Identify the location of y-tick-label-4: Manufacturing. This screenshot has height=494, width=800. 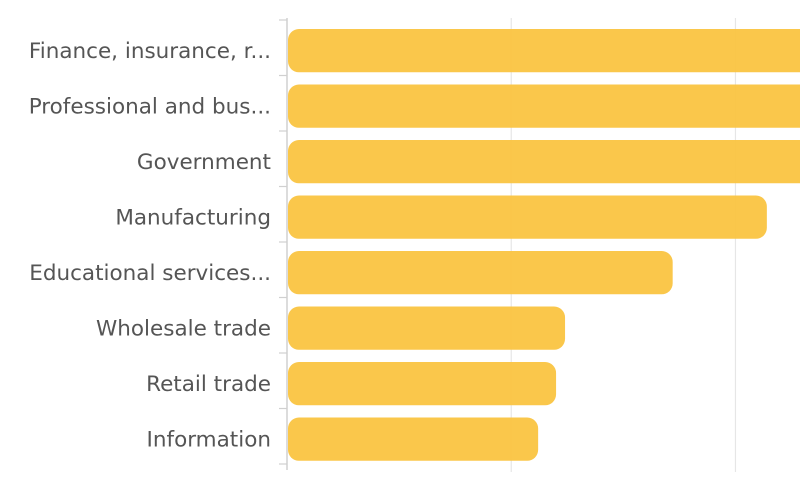
(193, 218).